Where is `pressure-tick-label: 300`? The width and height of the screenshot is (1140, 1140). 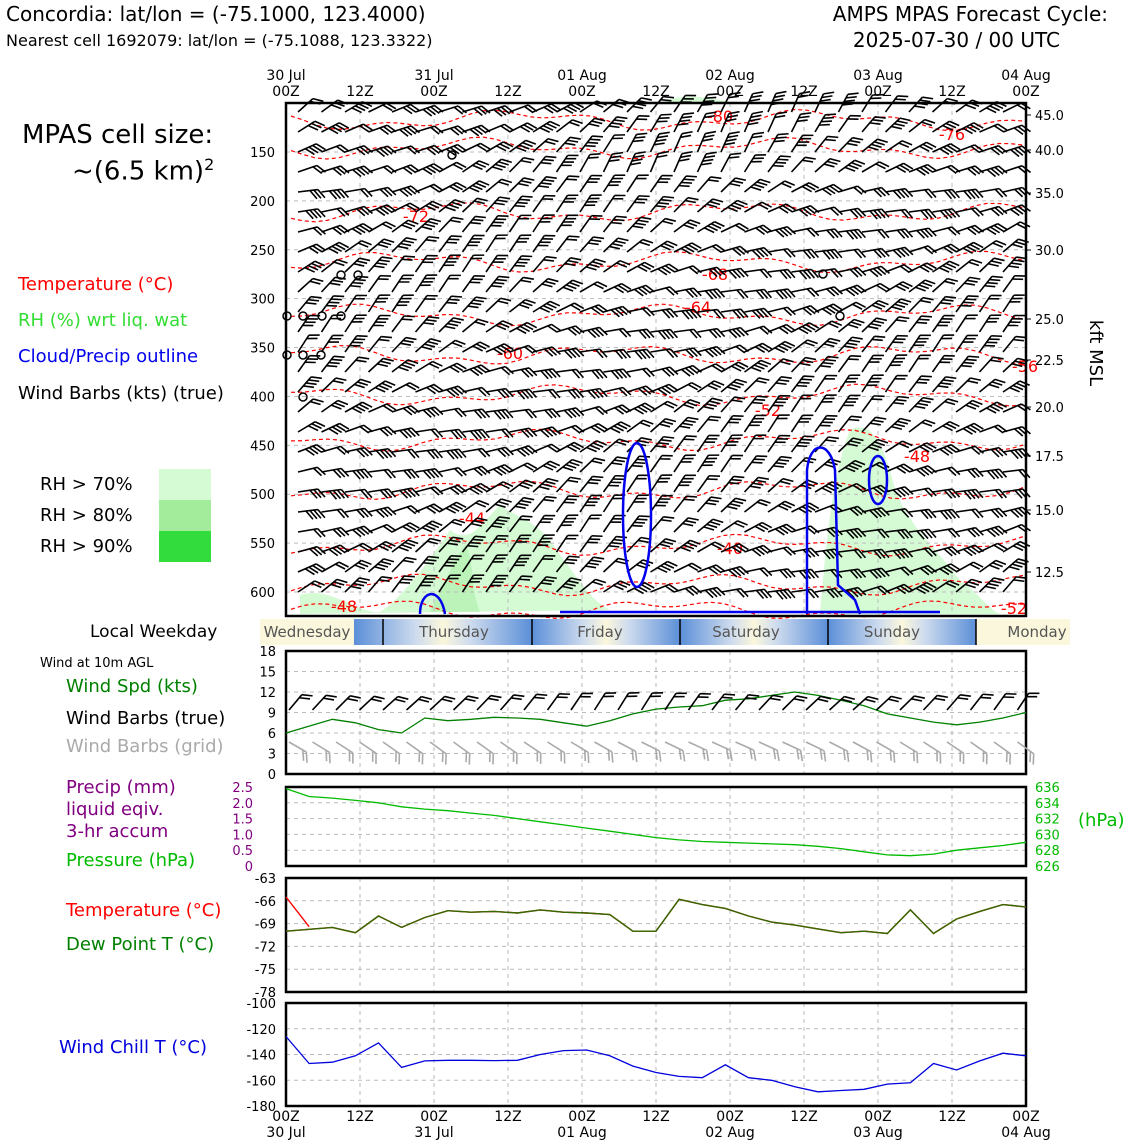 pressure-tick-label: 300 is located at coordinates (262, 300).